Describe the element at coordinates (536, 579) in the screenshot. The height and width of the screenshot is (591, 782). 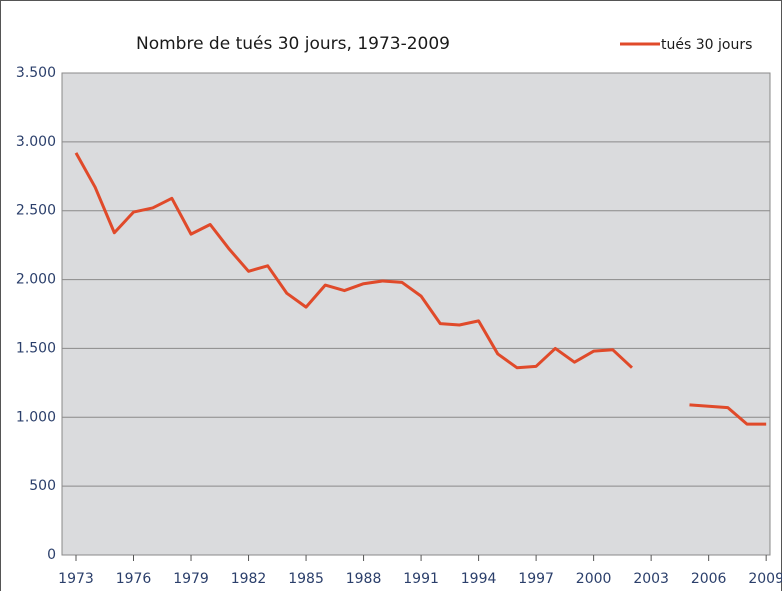
I see `x-tick-label: 1997` at that location.